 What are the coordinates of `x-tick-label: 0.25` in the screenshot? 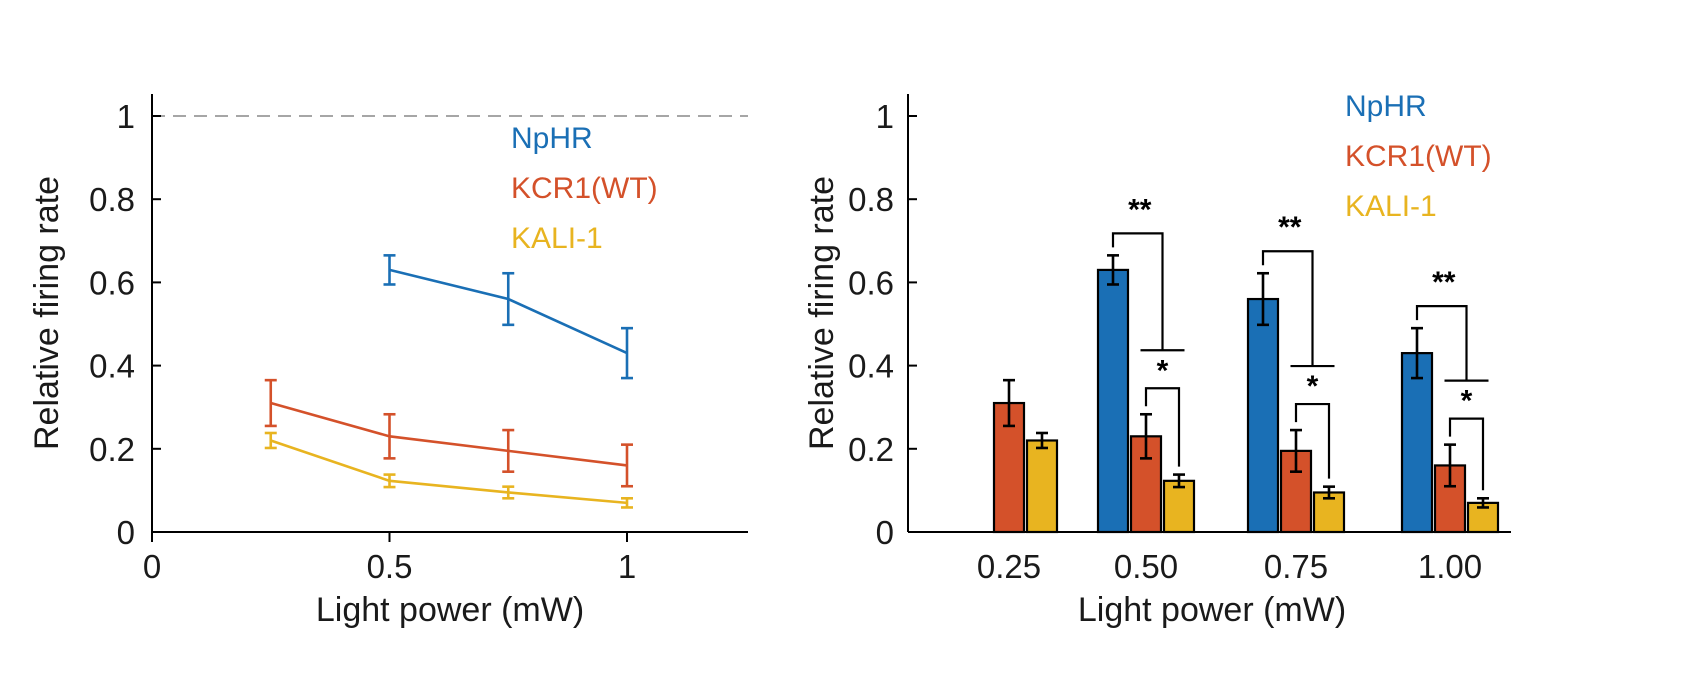 It's located at (1009, 566).